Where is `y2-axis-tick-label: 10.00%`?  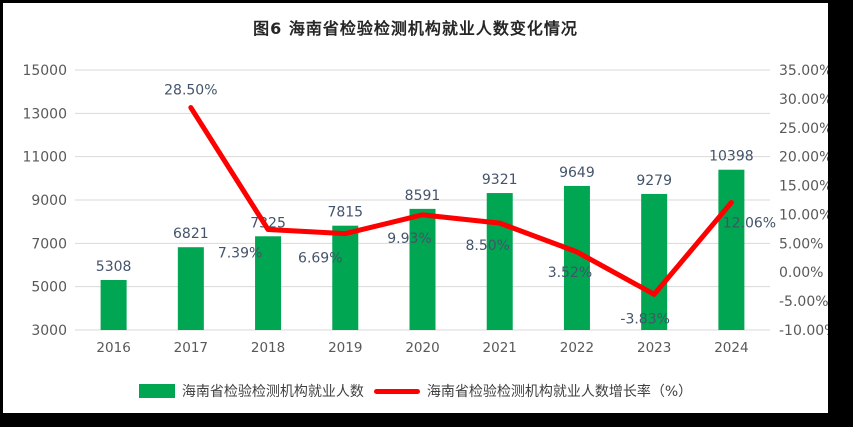
y2-axis-tick-label: 10.00% is located at coordinates (803, 215).